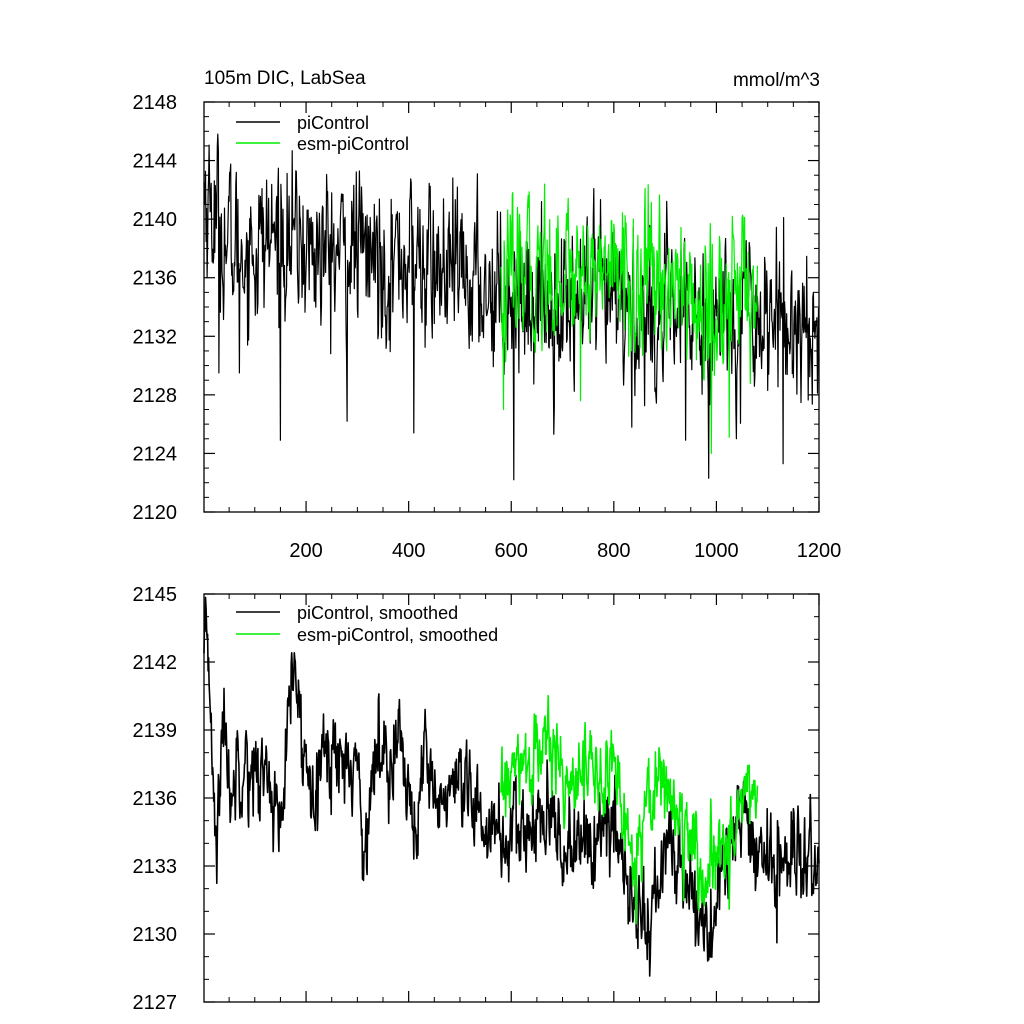  I want to click on bottom-y-tick-label: 2142, so click(155, 663).